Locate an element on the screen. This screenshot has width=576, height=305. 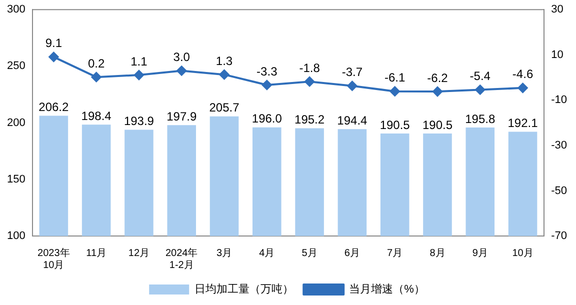
data-label: 193.9 is located at coordinates (139, 121).